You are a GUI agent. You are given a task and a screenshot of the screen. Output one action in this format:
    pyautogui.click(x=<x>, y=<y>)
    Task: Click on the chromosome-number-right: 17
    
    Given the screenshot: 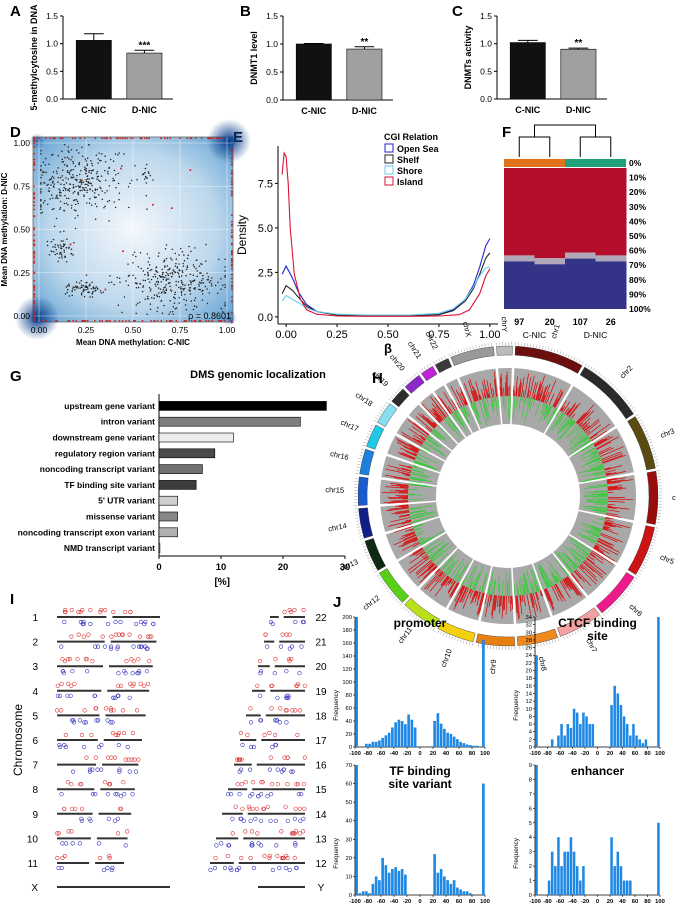 What is the action you would take?
    pyautogui.click(x=321, y=741)
    